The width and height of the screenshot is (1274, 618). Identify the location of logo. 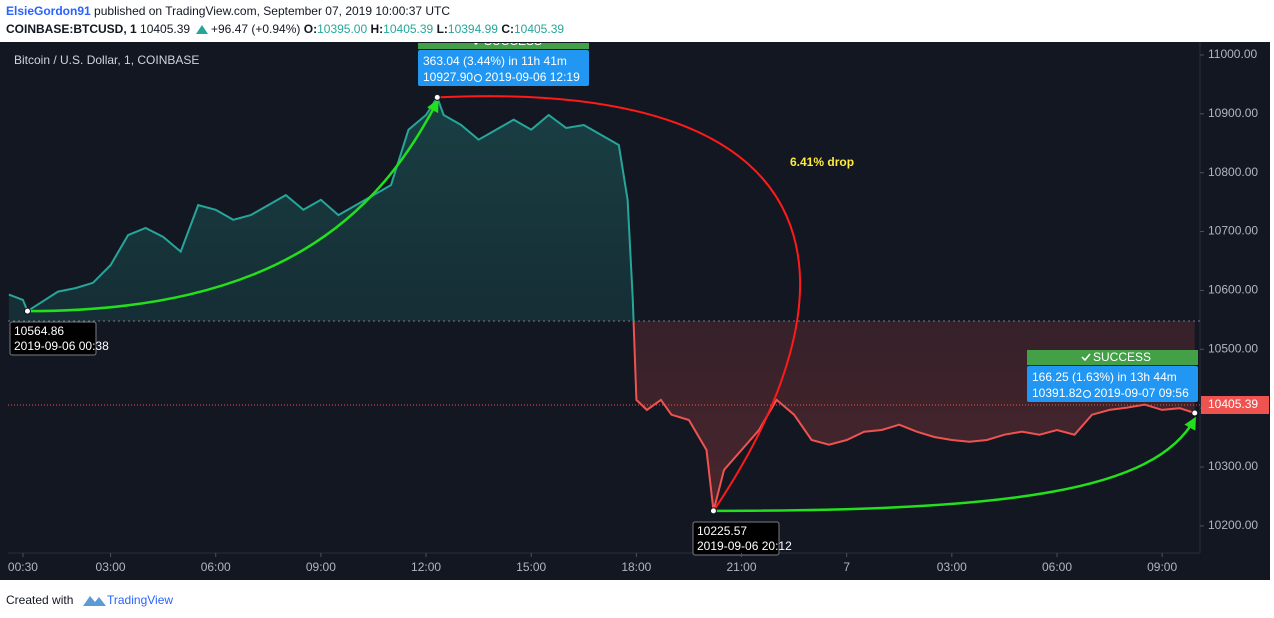
(94, 601).